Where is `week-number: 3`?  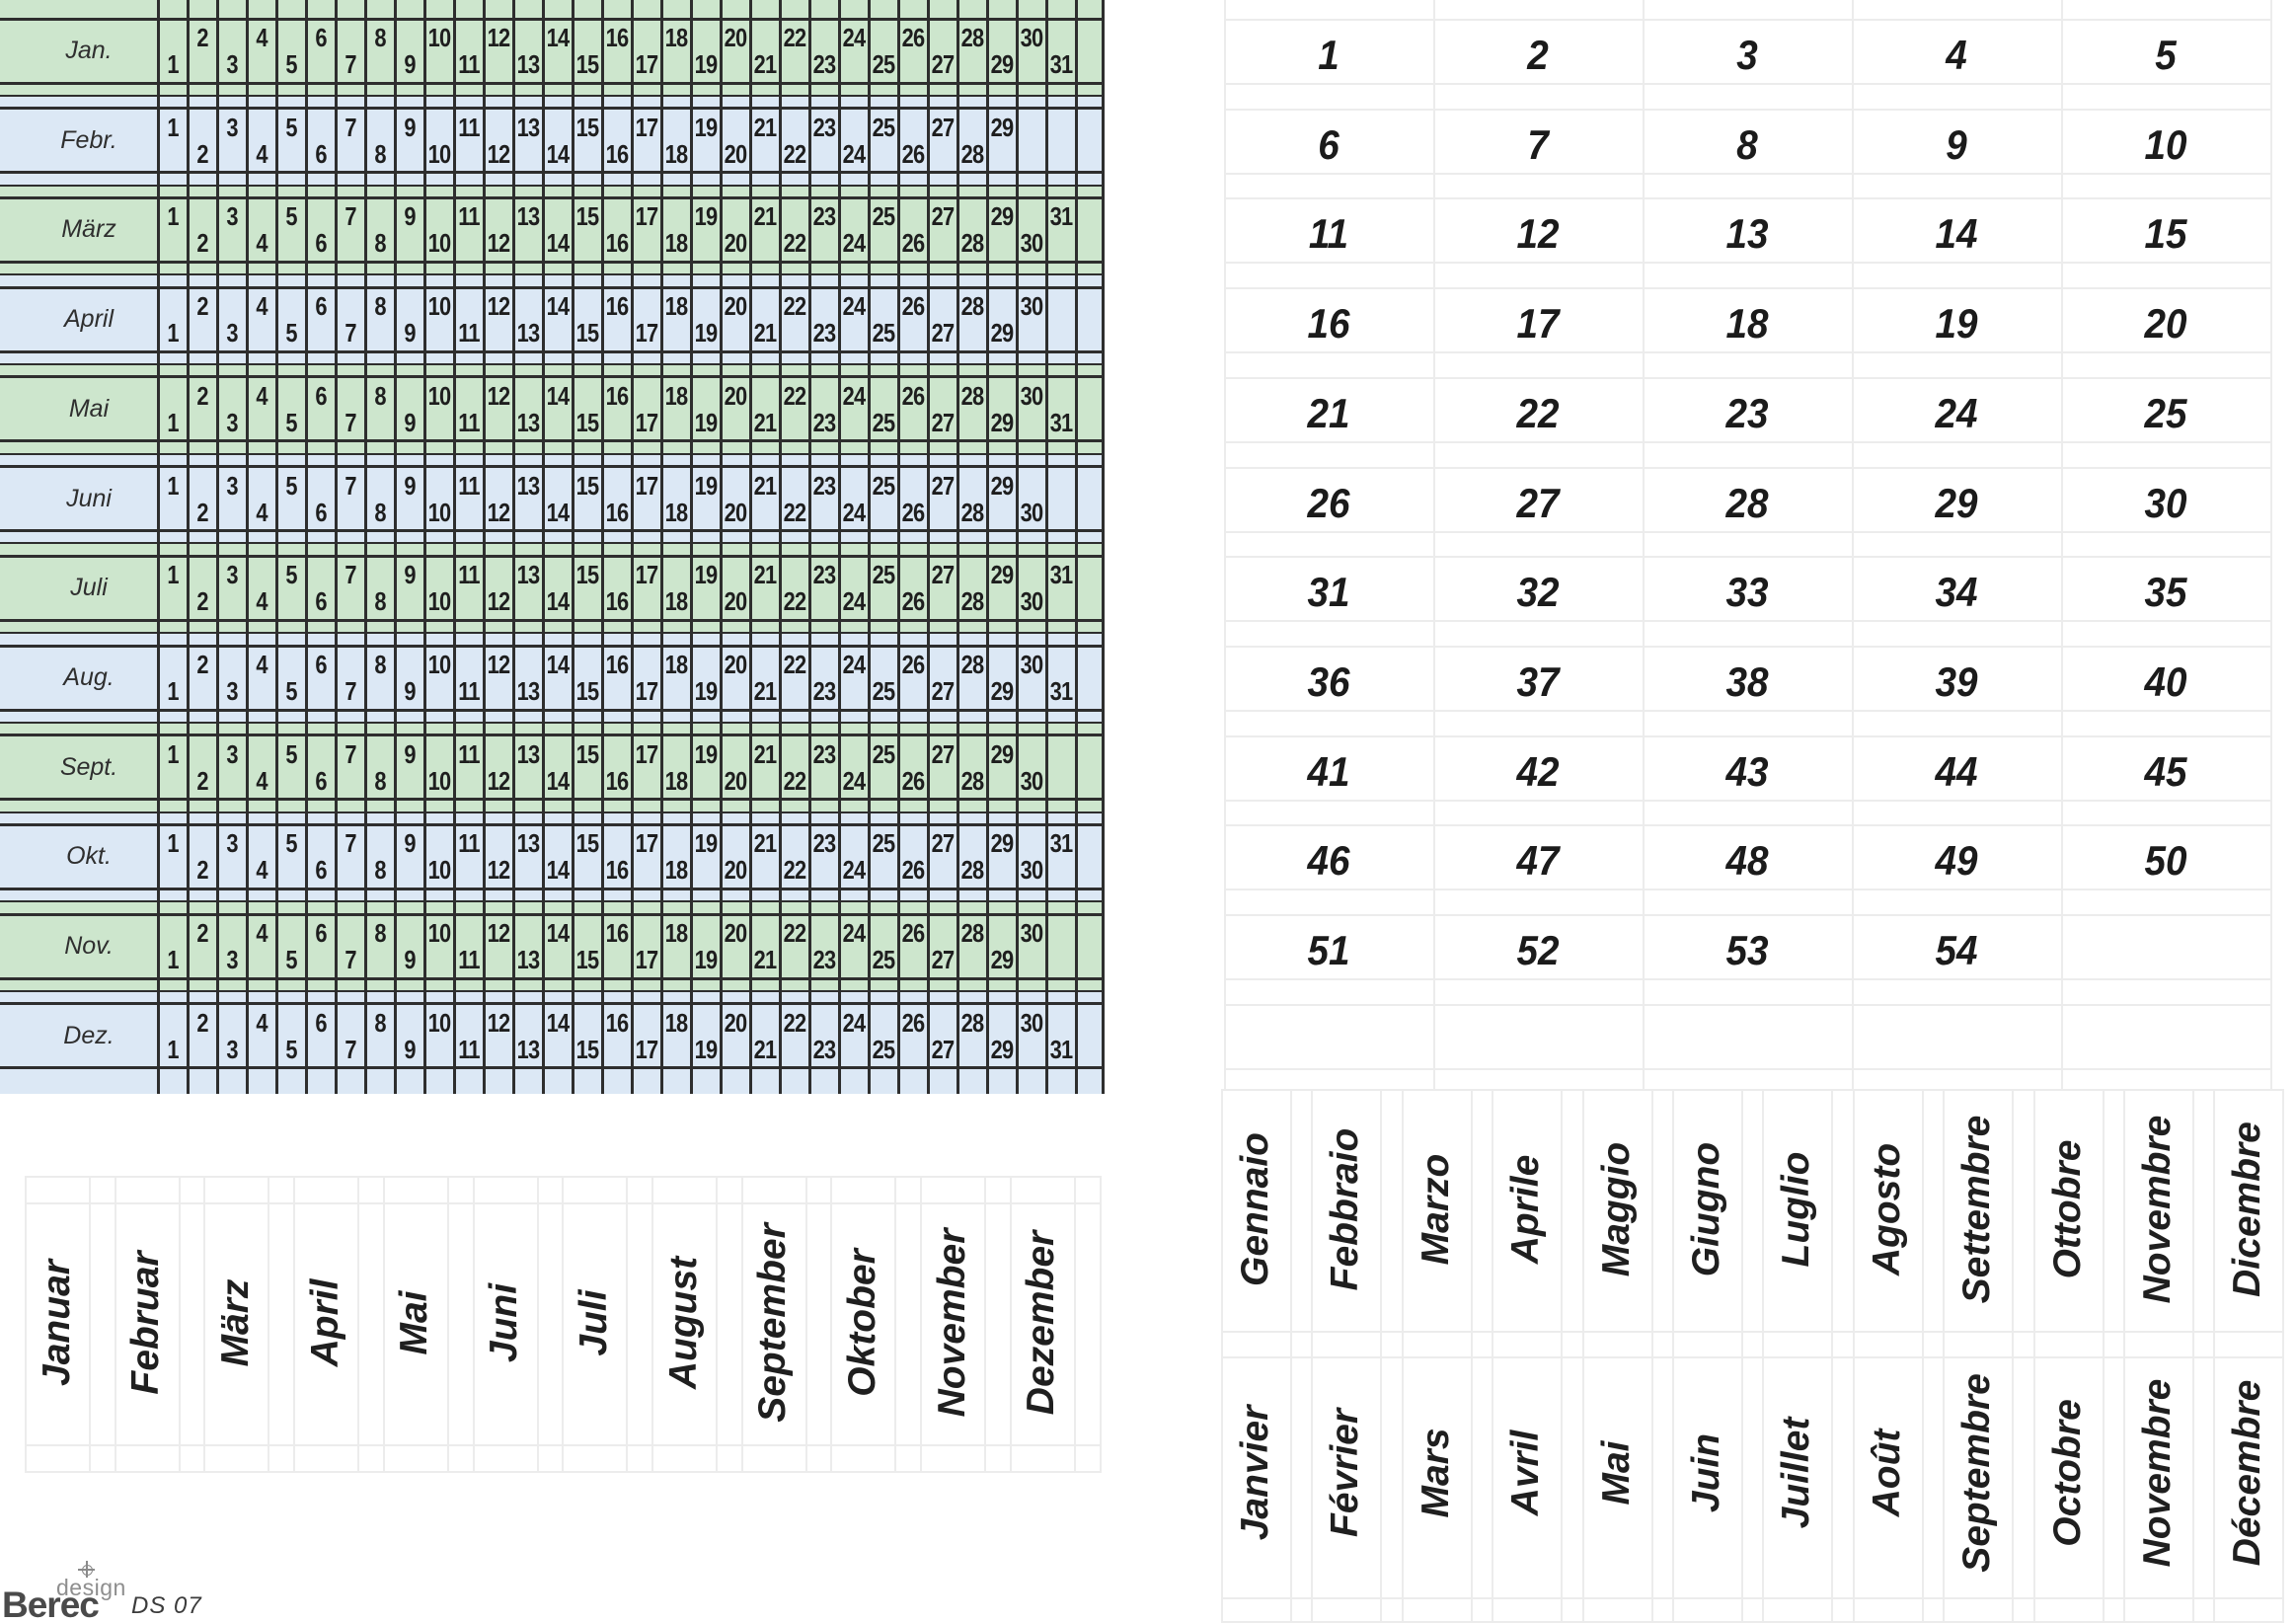 week-number: 3 is located at coordinates (1747, 55).